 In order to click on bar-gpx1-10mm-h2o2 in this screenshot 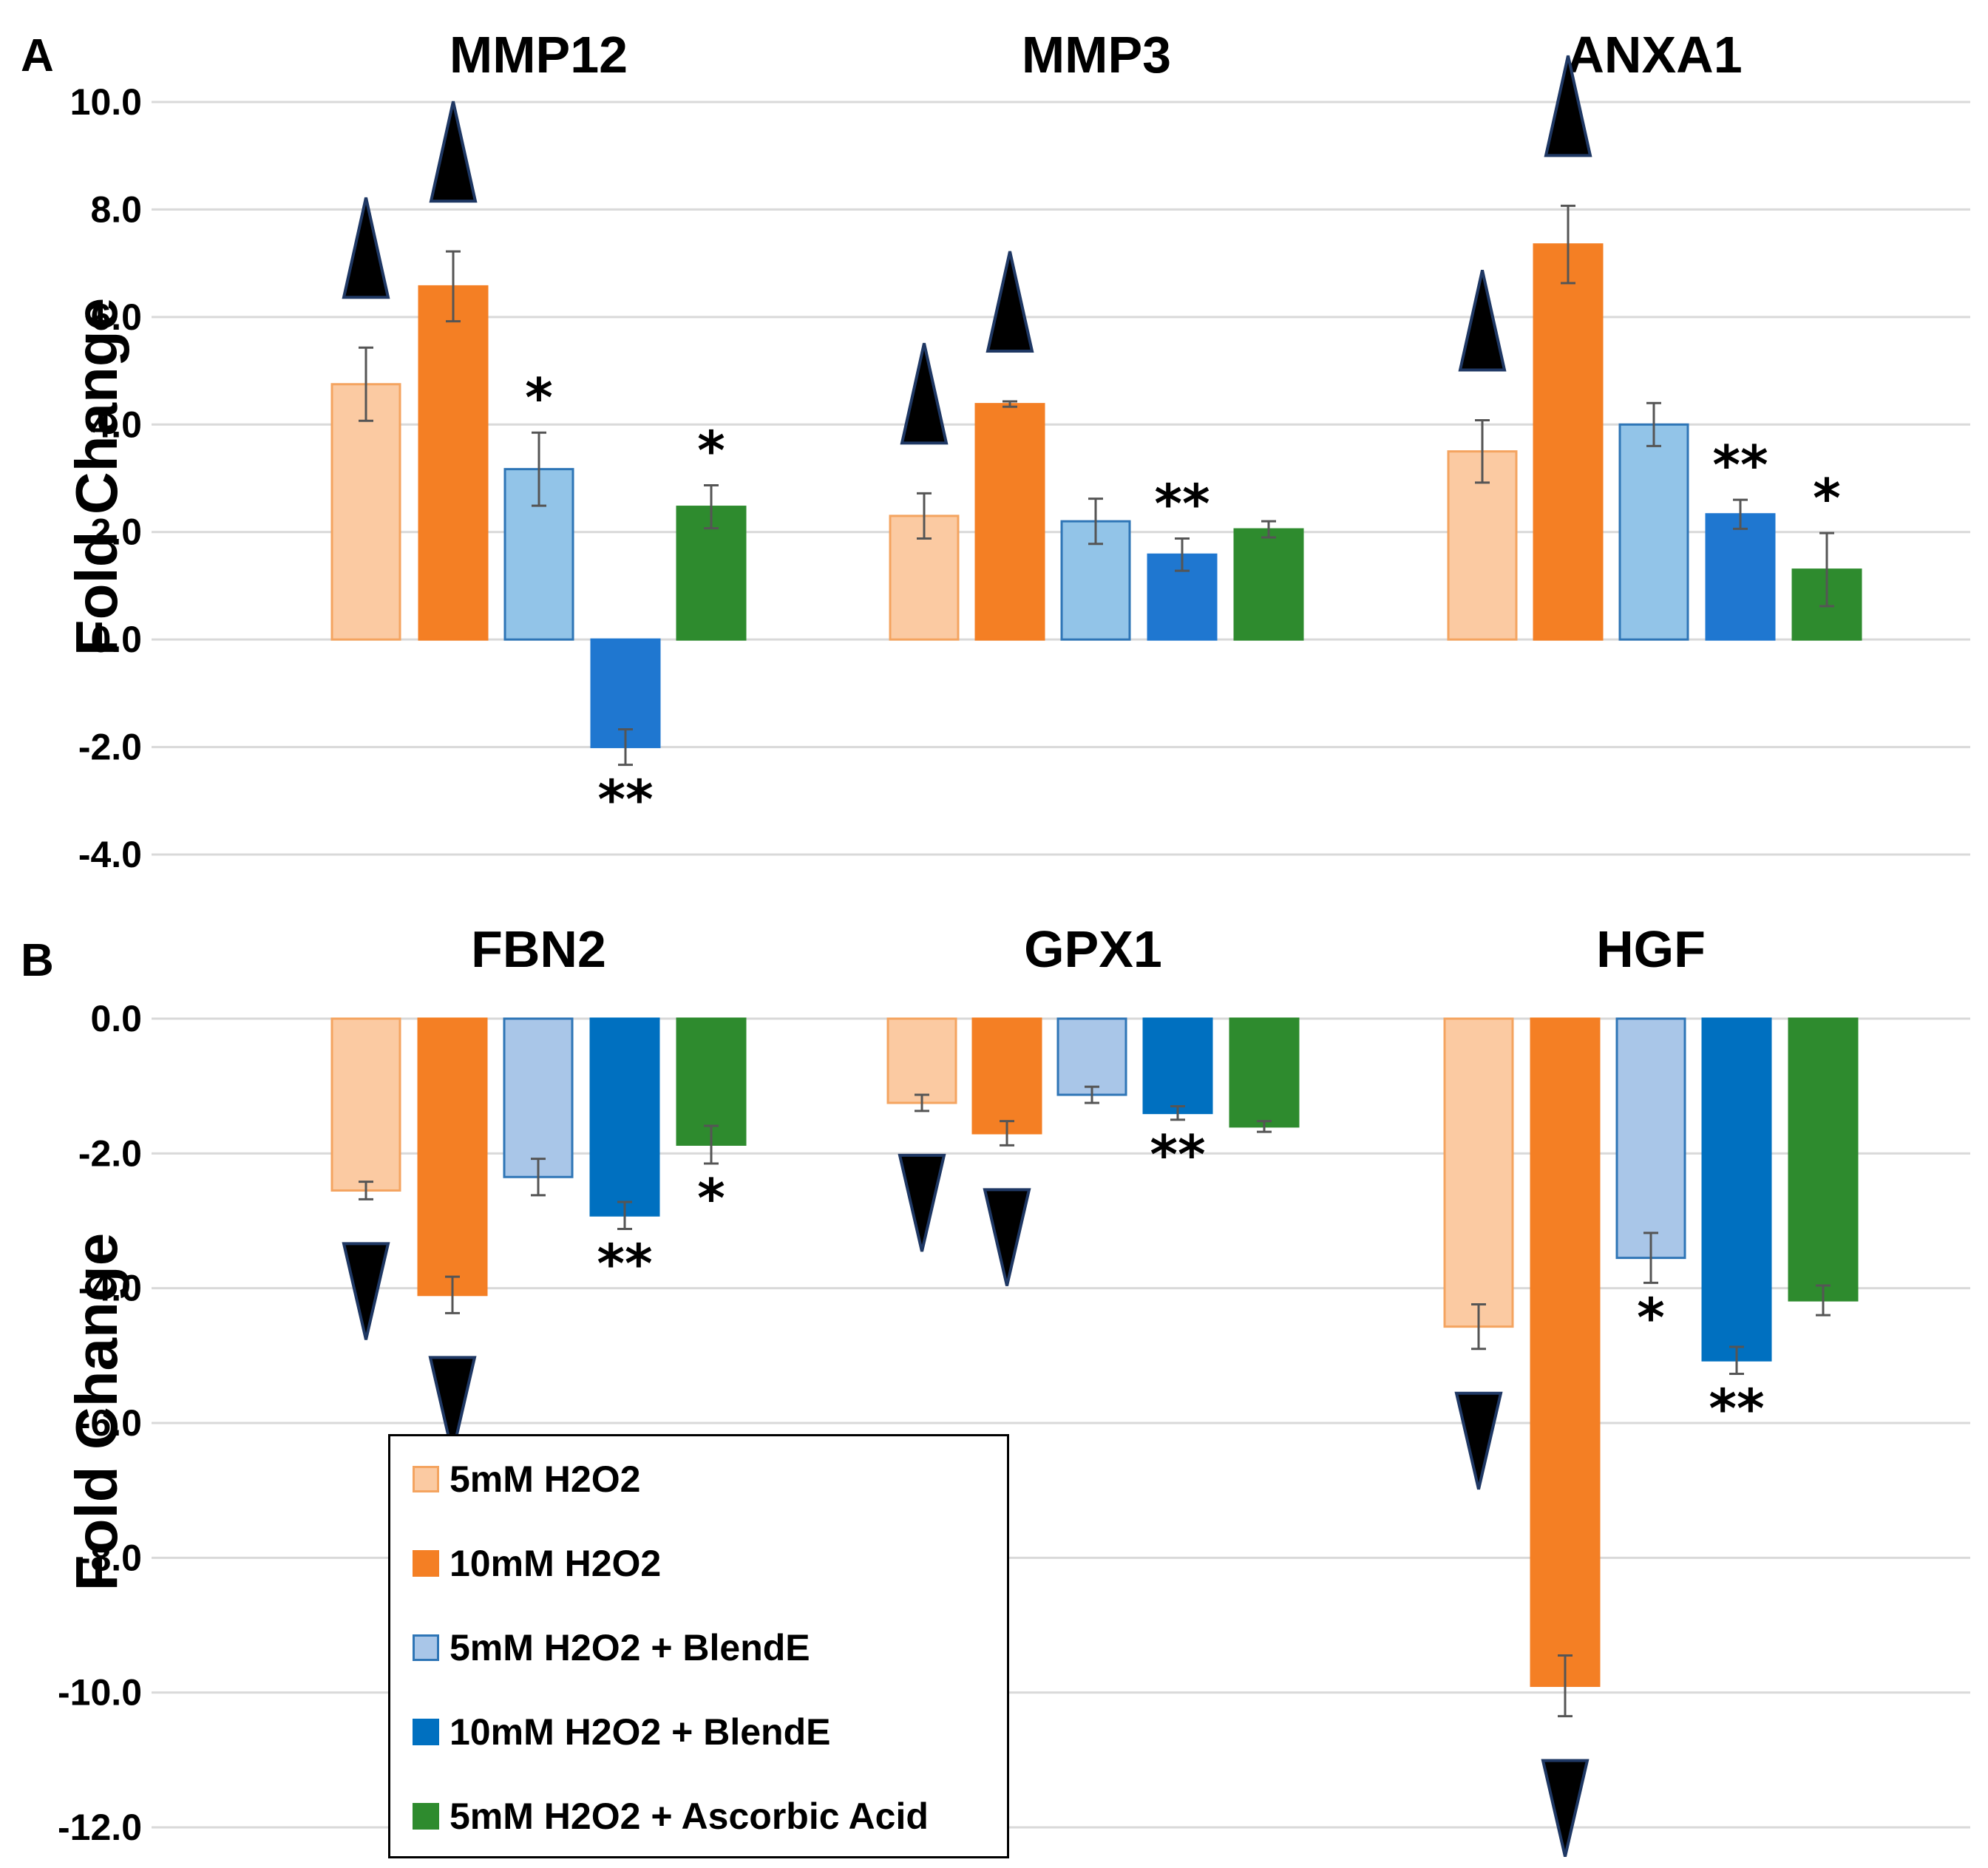, I will do `click(1006, 1076)`.